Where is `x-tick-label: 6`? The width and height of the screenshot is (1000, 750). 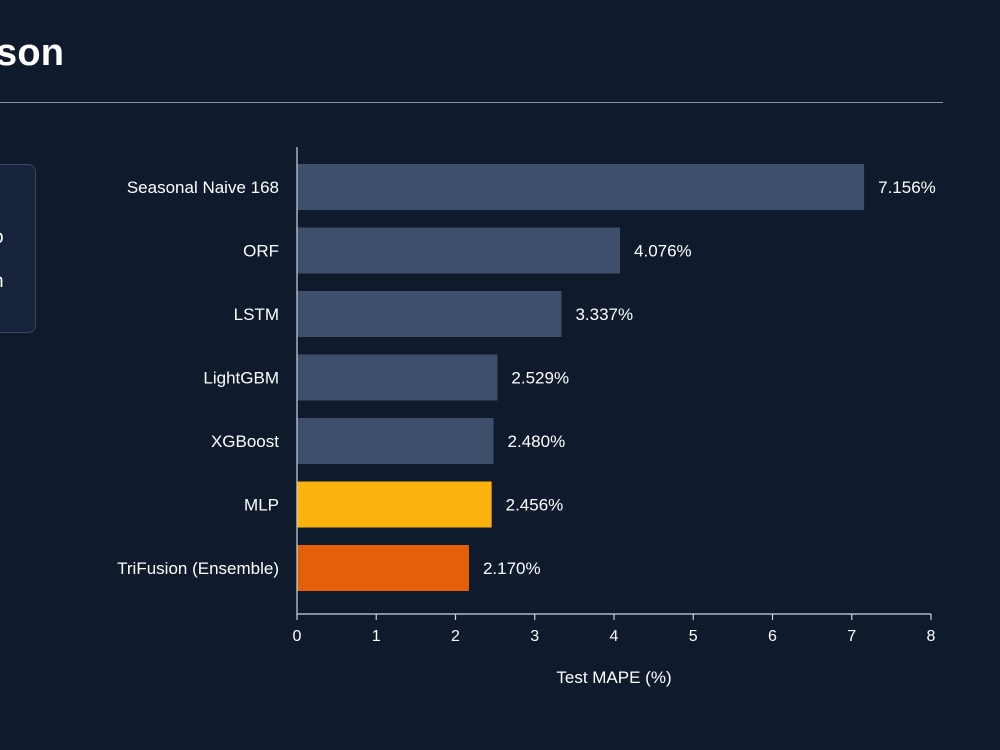 x-tick-label: 6 is located at coordinates (772, 636).